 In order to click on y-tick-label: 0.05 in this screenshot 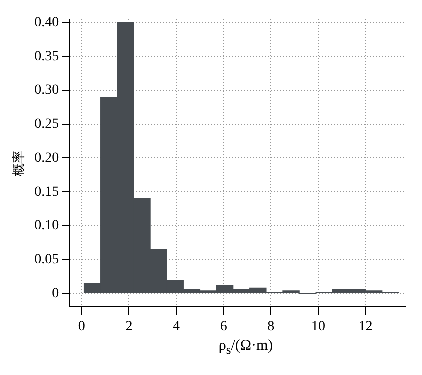, I will do `click(47, 260)`.